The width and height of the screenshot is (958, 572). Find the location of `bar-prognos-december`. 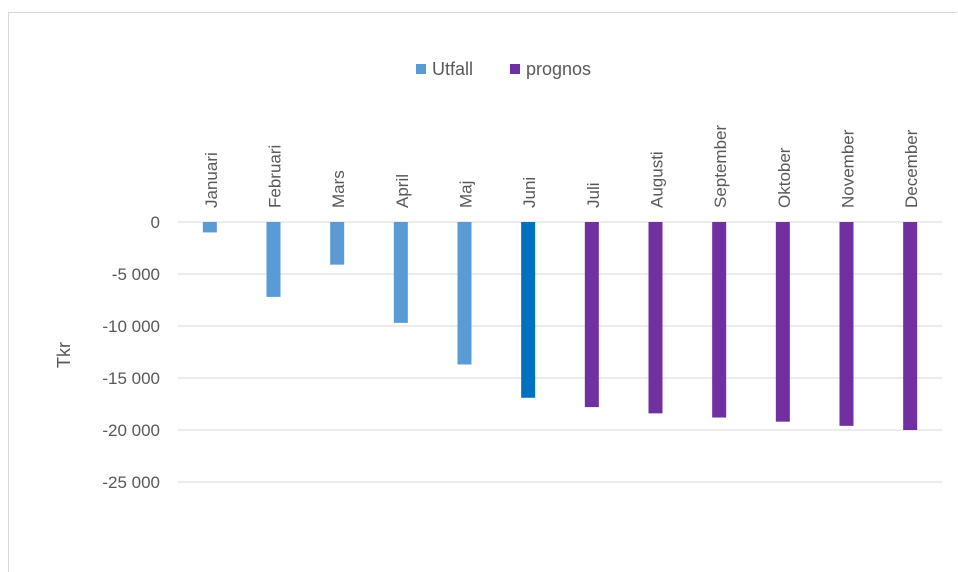

bar-prognos-december is located at coordinates (910, 326).